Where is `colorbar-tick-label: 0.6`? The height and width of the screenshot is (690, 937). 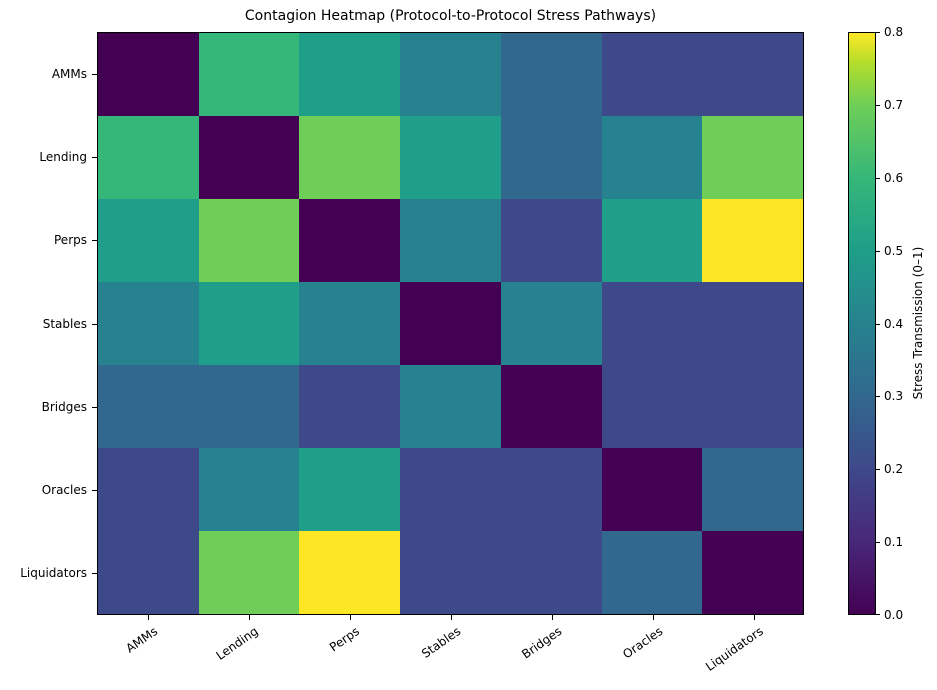 colorbar-tick-label: 0.6 is located at coordinates (894, 177).